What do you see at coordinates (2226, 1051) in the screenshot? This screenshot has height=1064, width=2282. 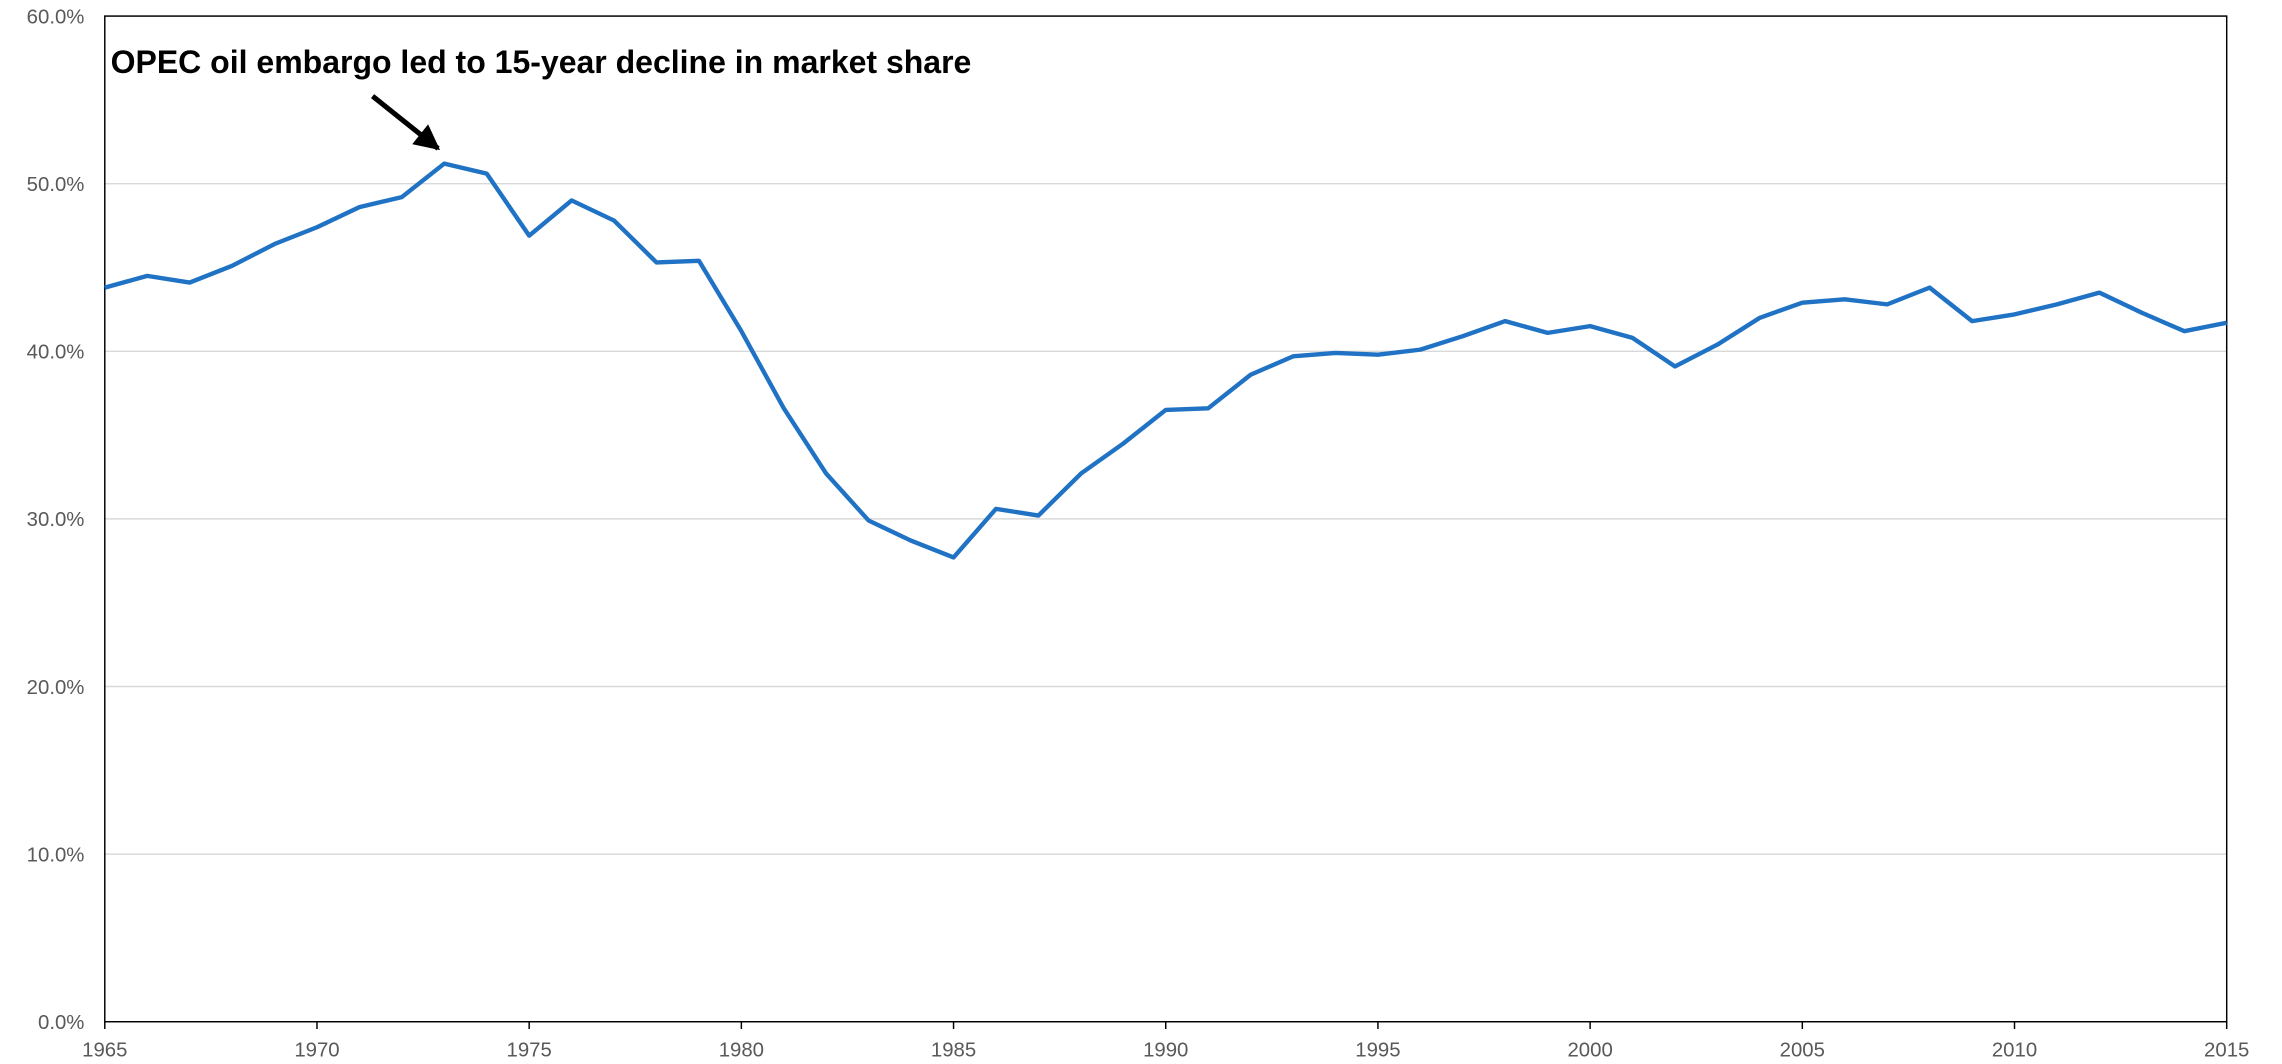 I see `x-tick-label: 2015` at bounding box center [2226, 1051].